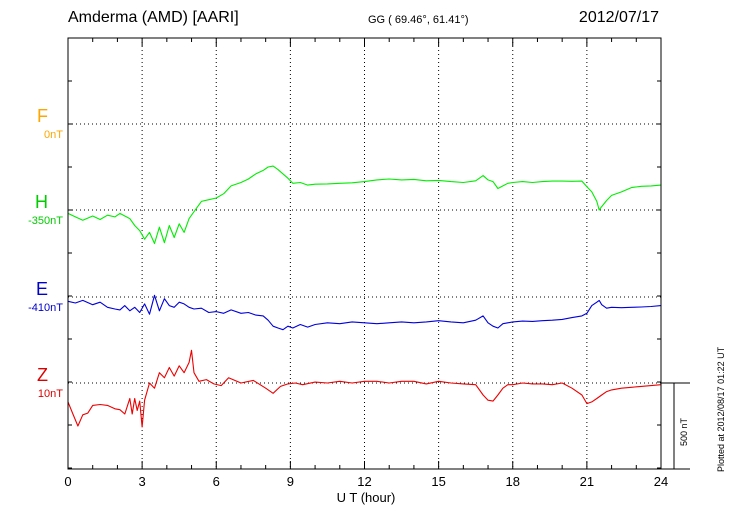  I want to click on x-tick-label: 6, so click(216, 481).